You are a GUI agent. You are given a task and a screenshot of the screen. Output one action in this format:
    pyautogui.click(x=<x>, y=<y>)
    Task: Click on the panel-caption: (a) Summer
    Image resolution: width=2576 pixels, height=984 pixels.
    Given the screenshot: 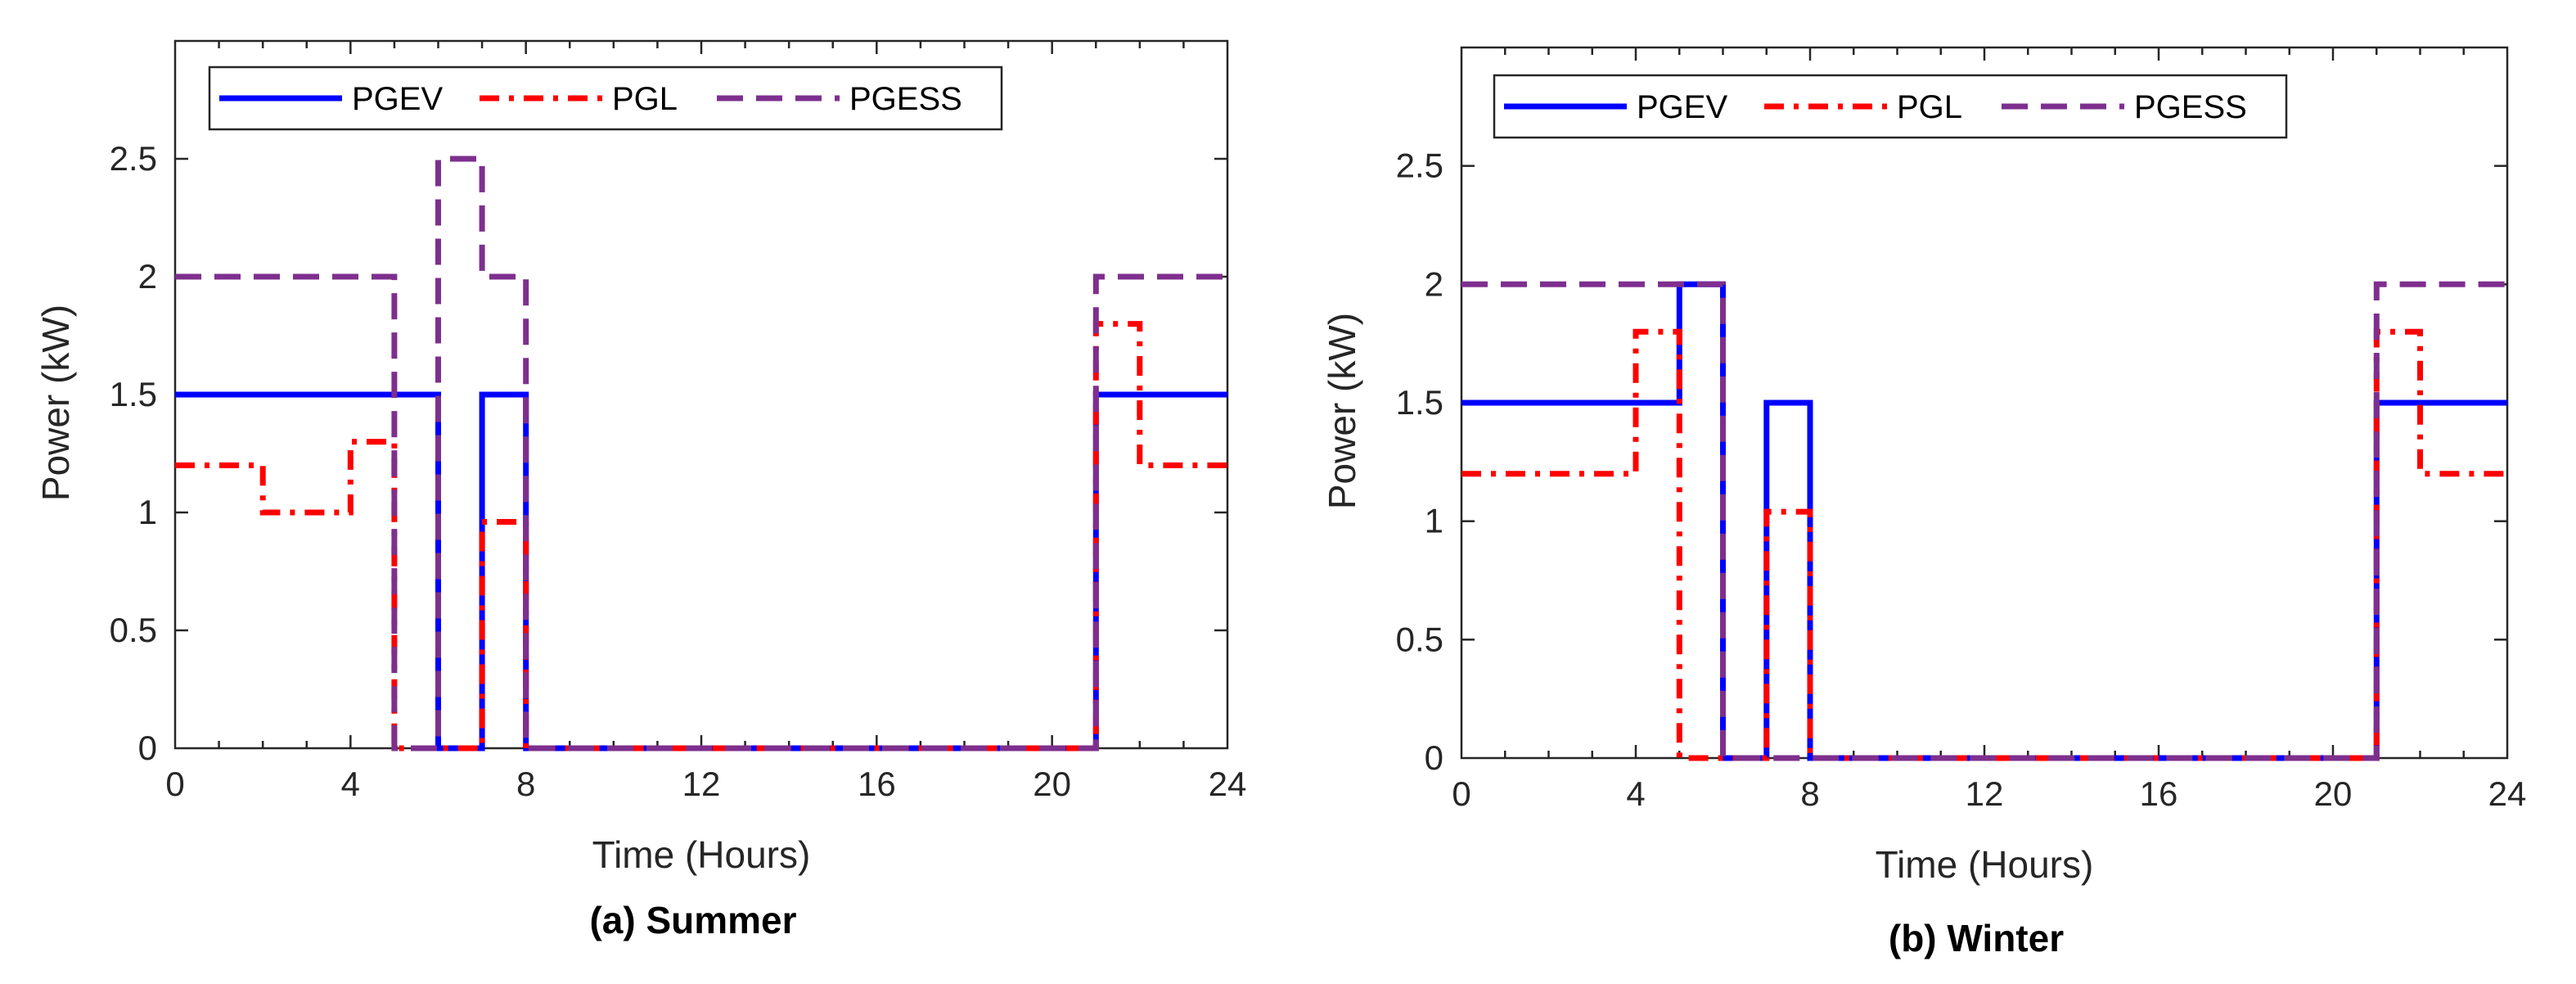 What is the action you would take?
    pyautogui.click(x=692, y=920)
    